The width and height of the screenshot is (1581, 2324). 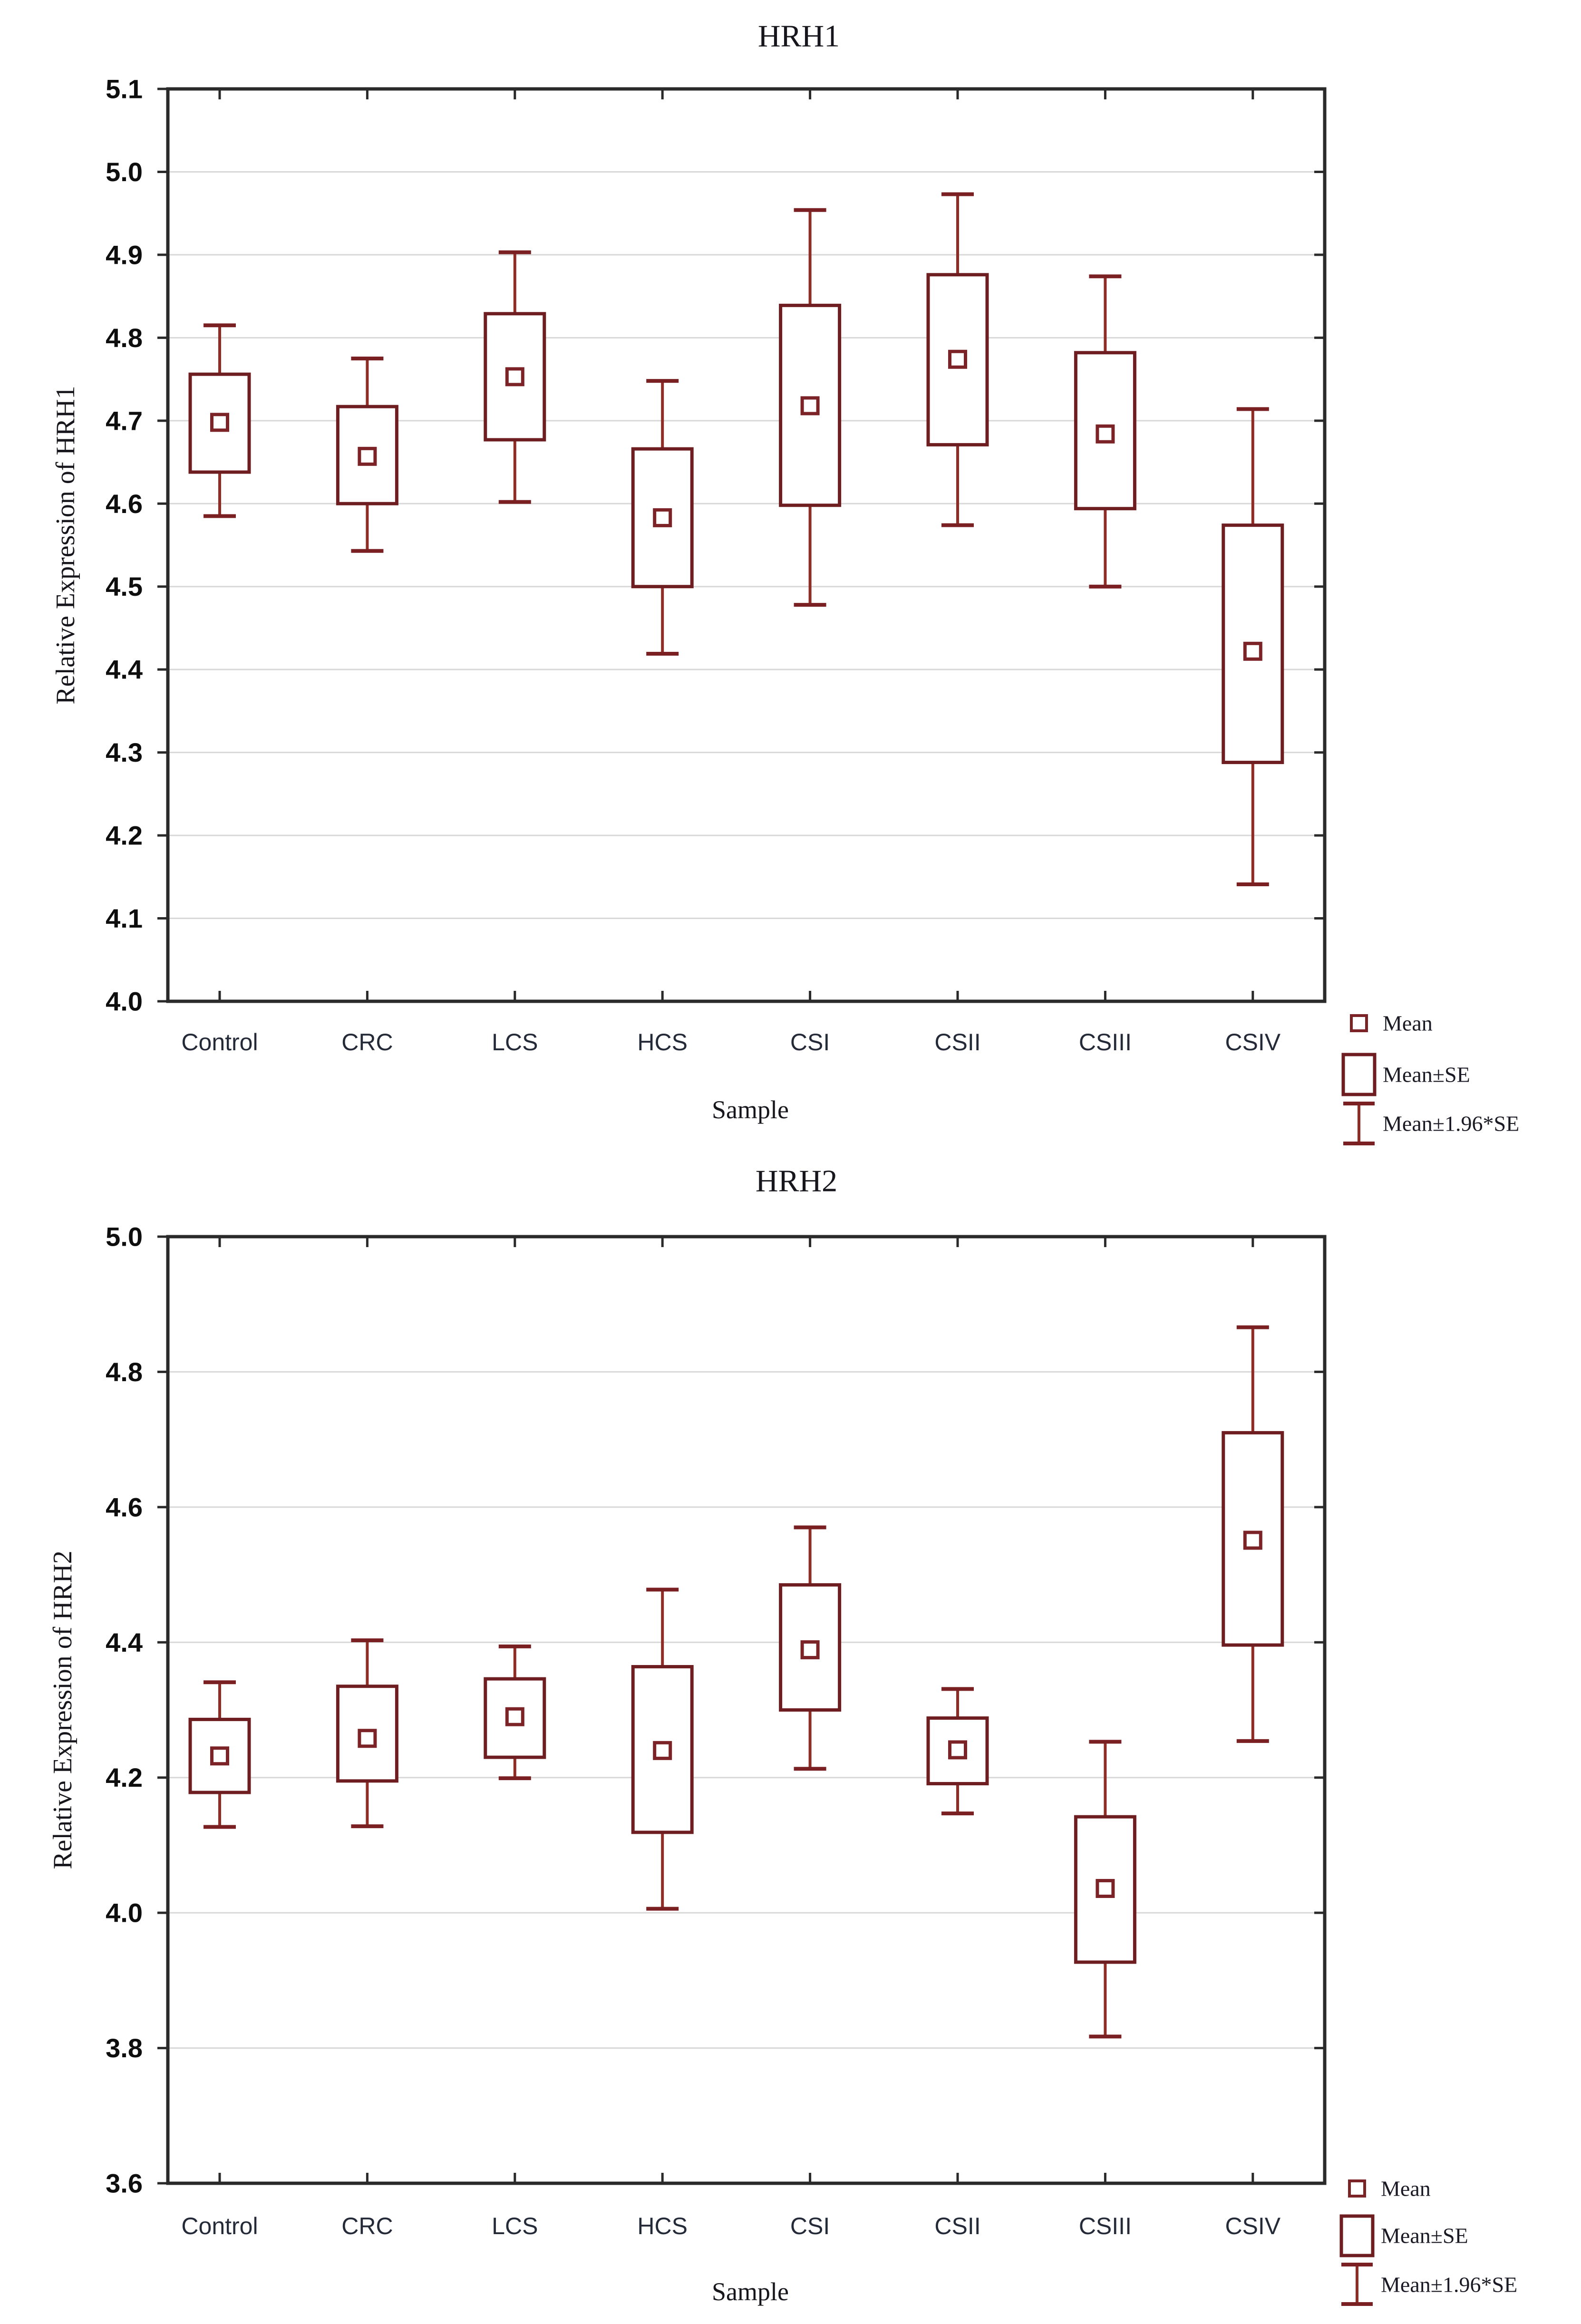 What do you see at coordinates (799, 36) in the screenshot?
I see `chart-title: HRH1` at bounding box center [799, 36].